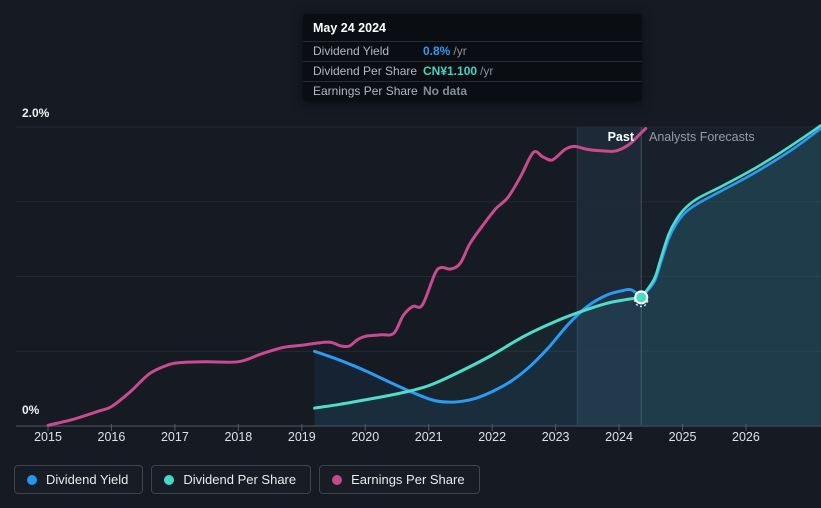 Image resolution: width=821 pixels, height=508 pixels. Describe the element at coordinates (111, 437) in the screenshot. I see `x-axis-label-2016: 2016` at that location.